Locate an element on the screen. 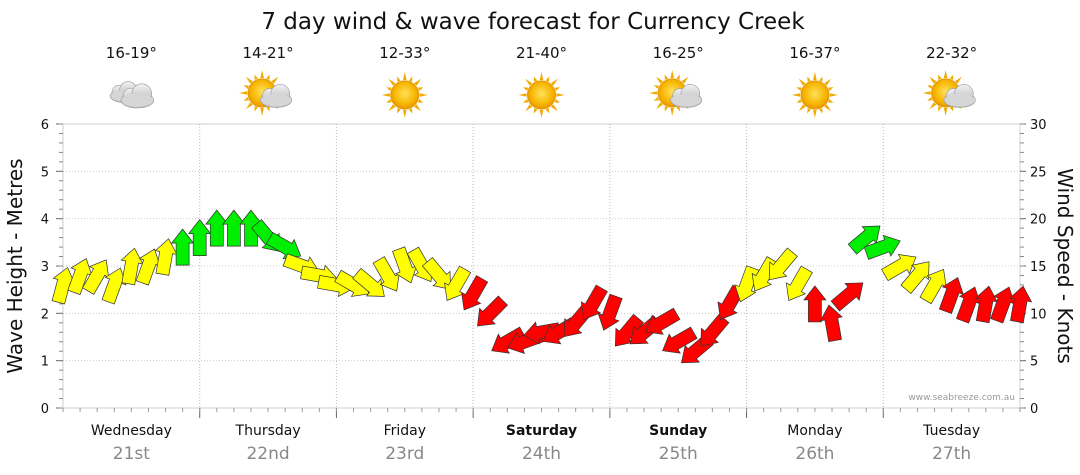  y-right-tick-label: 15 is located at coordinates (1038, 267).